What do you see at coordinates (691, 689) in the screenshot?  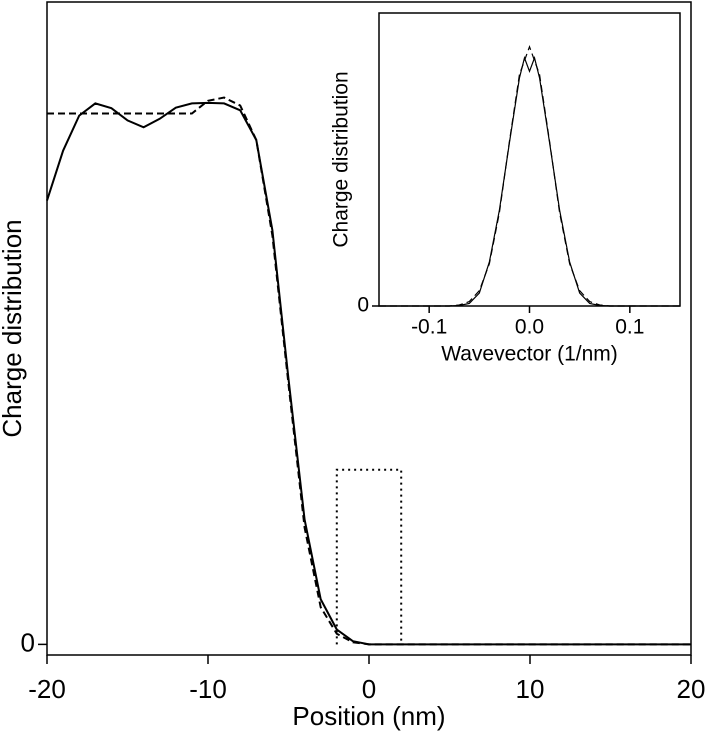 I see `x-tick-label: 20` at bounding box center [691, 689].